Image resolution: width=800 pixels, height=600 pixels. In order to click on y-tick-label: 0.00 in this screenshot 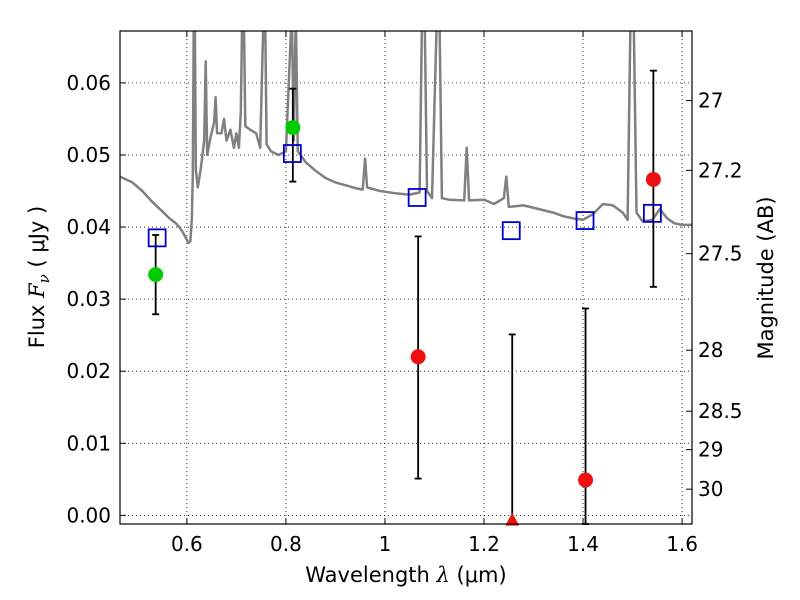, I will do `click(88, 515)`.